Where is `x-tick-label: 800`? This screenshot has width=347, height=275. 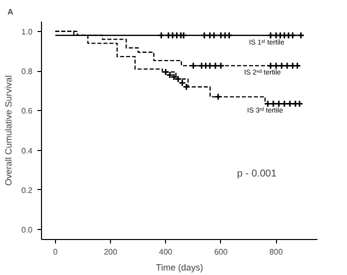 x-tick-label: 800 is located at coordinates (276, 252).